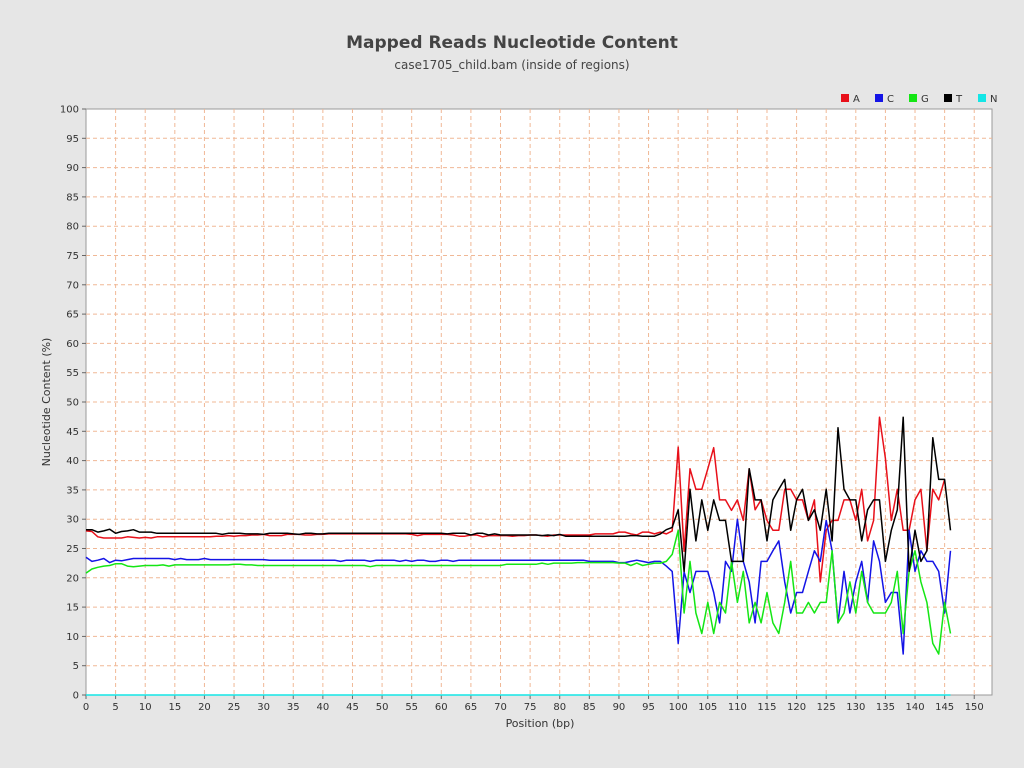  Describe the element at coordinates (826, 707) in the screenshot. I see `x-tick-label: 125` at that location.